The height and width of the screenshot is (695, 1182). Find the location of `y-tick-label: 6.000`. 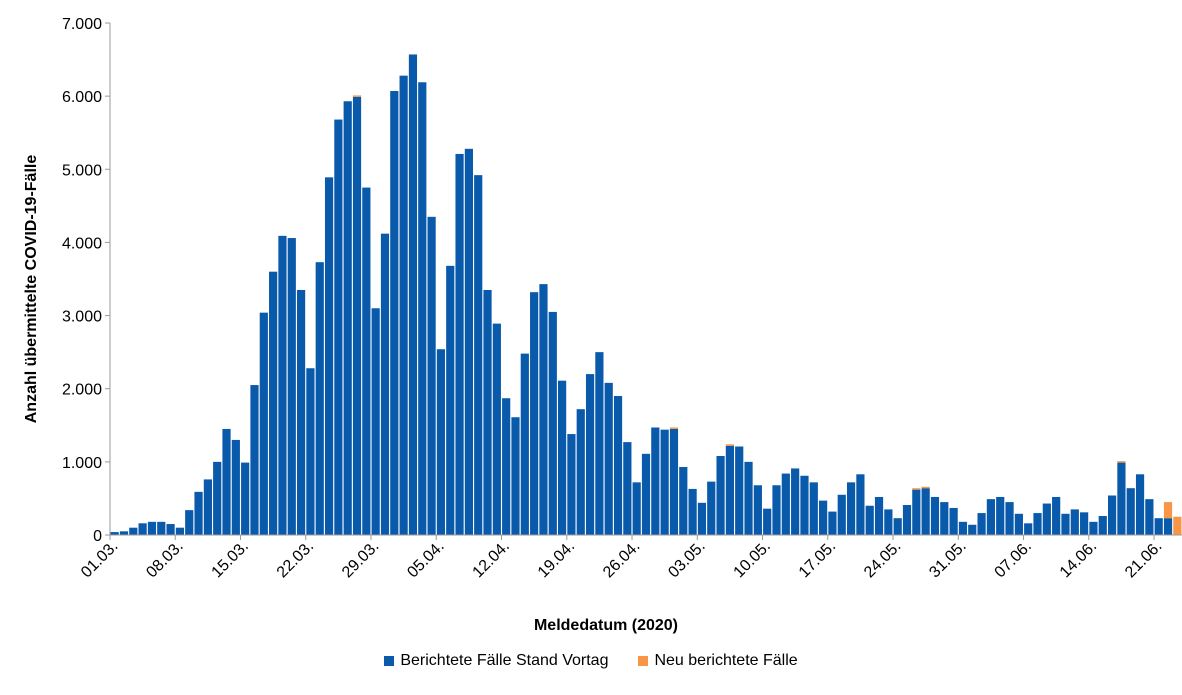

y-tick-label: 6.000 is located at coordinates (82, 97).